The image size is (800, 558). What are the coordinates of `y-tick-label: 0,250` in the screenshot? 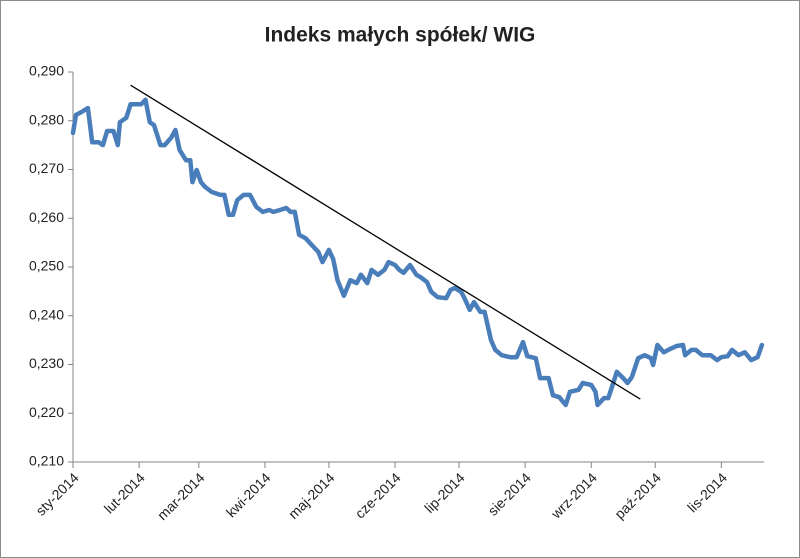 It's located at (46, 266).